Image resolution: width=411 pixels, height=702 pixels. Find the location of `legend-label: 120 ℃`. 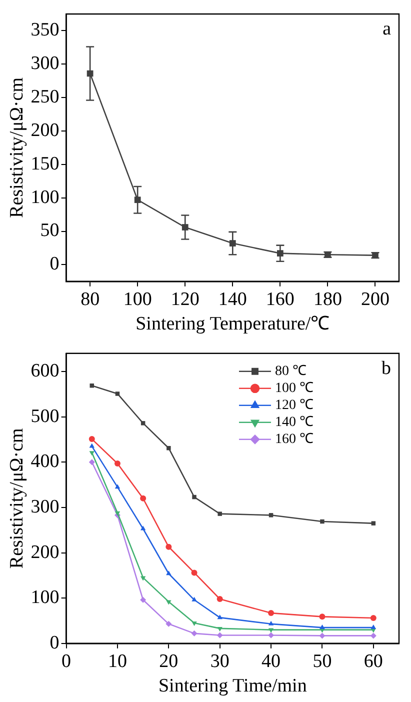

legend-label: 120 ℃ is located at coordinates (294, 406).